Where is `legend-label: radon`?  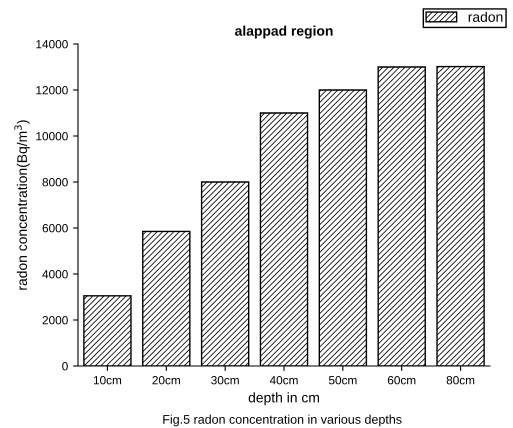
legend-label: radon is located at coordinates (485, 17).